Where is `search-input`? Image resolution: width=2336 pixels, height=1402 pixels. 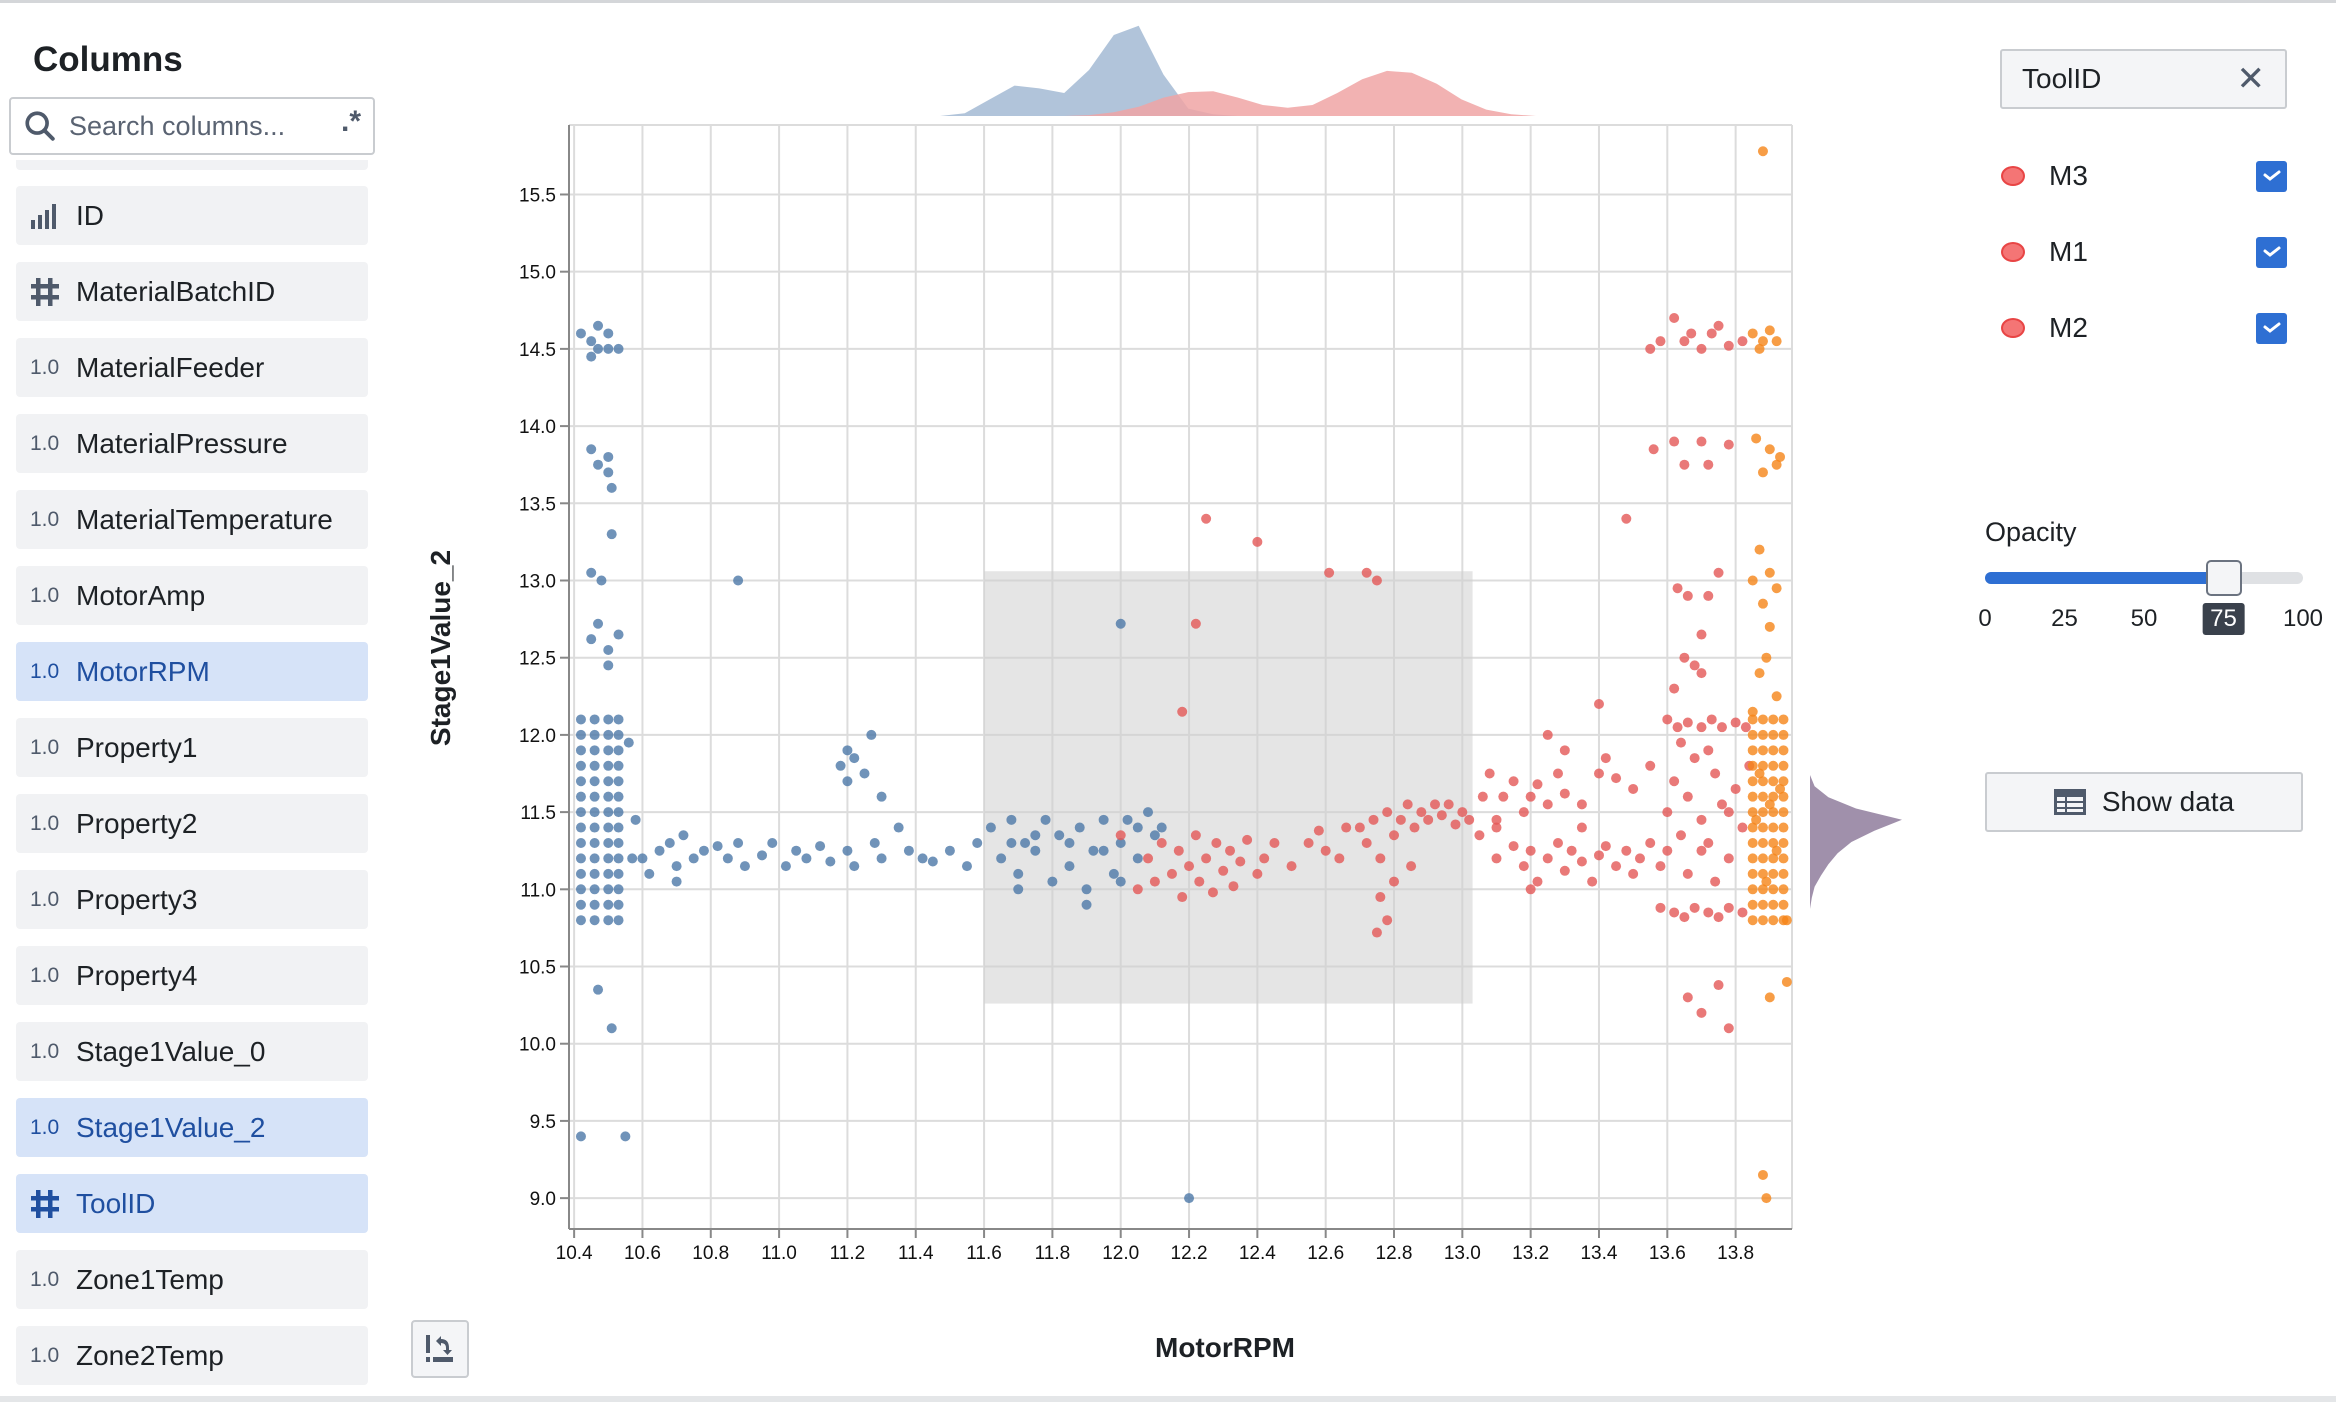
search-input is located at coordinates (194, 126).